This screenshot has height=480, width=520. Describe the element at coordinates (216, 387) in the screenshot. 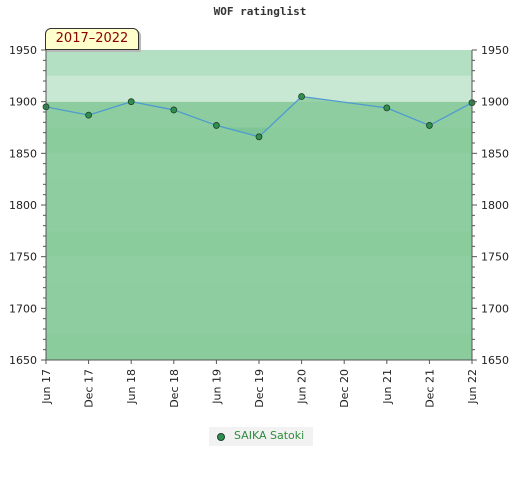

I see `x-tick-label-4: Jun 19` at that location.